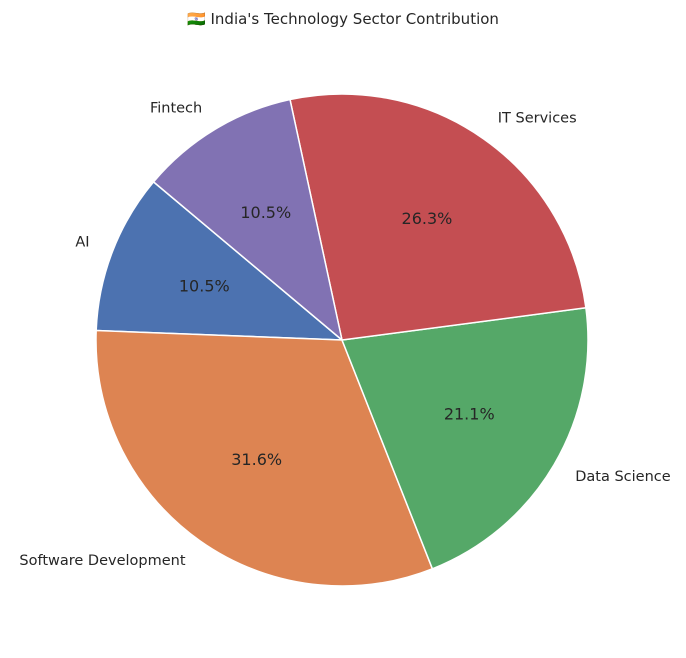 This screenshot has height=658, width=686. I want to click on slice-label-fintech: Fintech, so click(176, 108).